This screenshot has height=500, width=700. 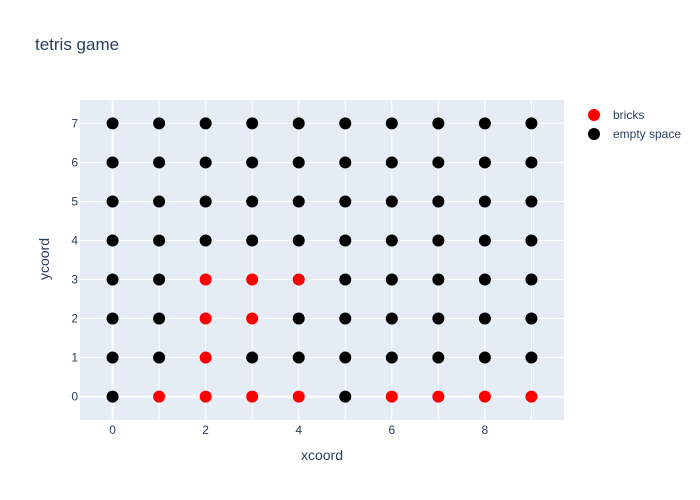 I want to click on legend-marker-bricks, so click(x=594, y=115).